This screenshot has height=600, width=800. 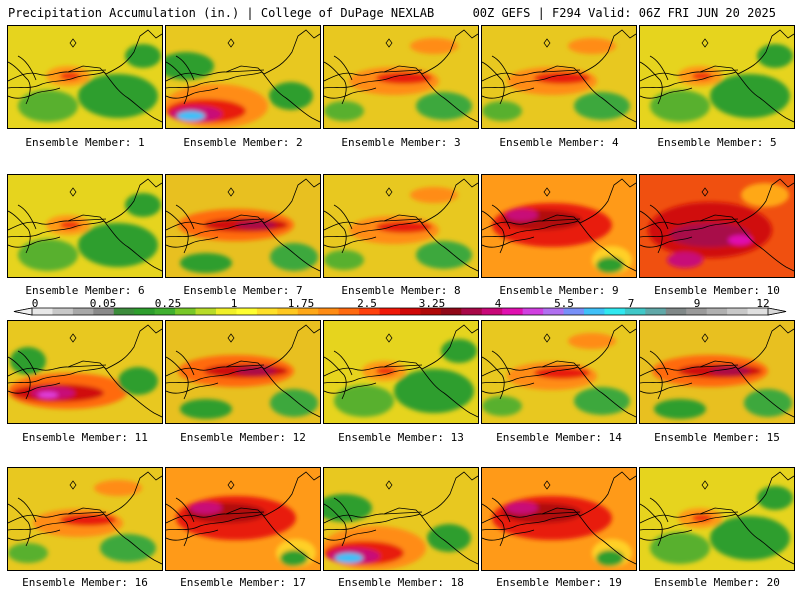 What do you see at coordinates (432, 303) in the screenshot?
I see `colorbar-label-7: 3.25` at bounding box center [432, 303].